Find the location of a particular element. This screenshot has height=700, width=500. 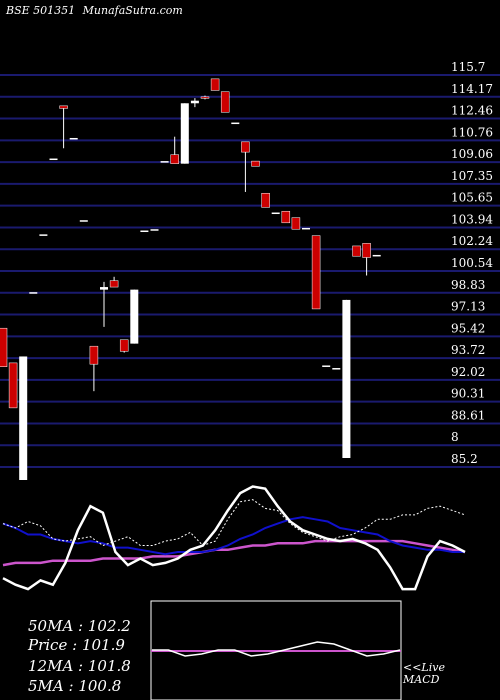

y-tick-label: 112.46 is located at coordinates (472, 111).